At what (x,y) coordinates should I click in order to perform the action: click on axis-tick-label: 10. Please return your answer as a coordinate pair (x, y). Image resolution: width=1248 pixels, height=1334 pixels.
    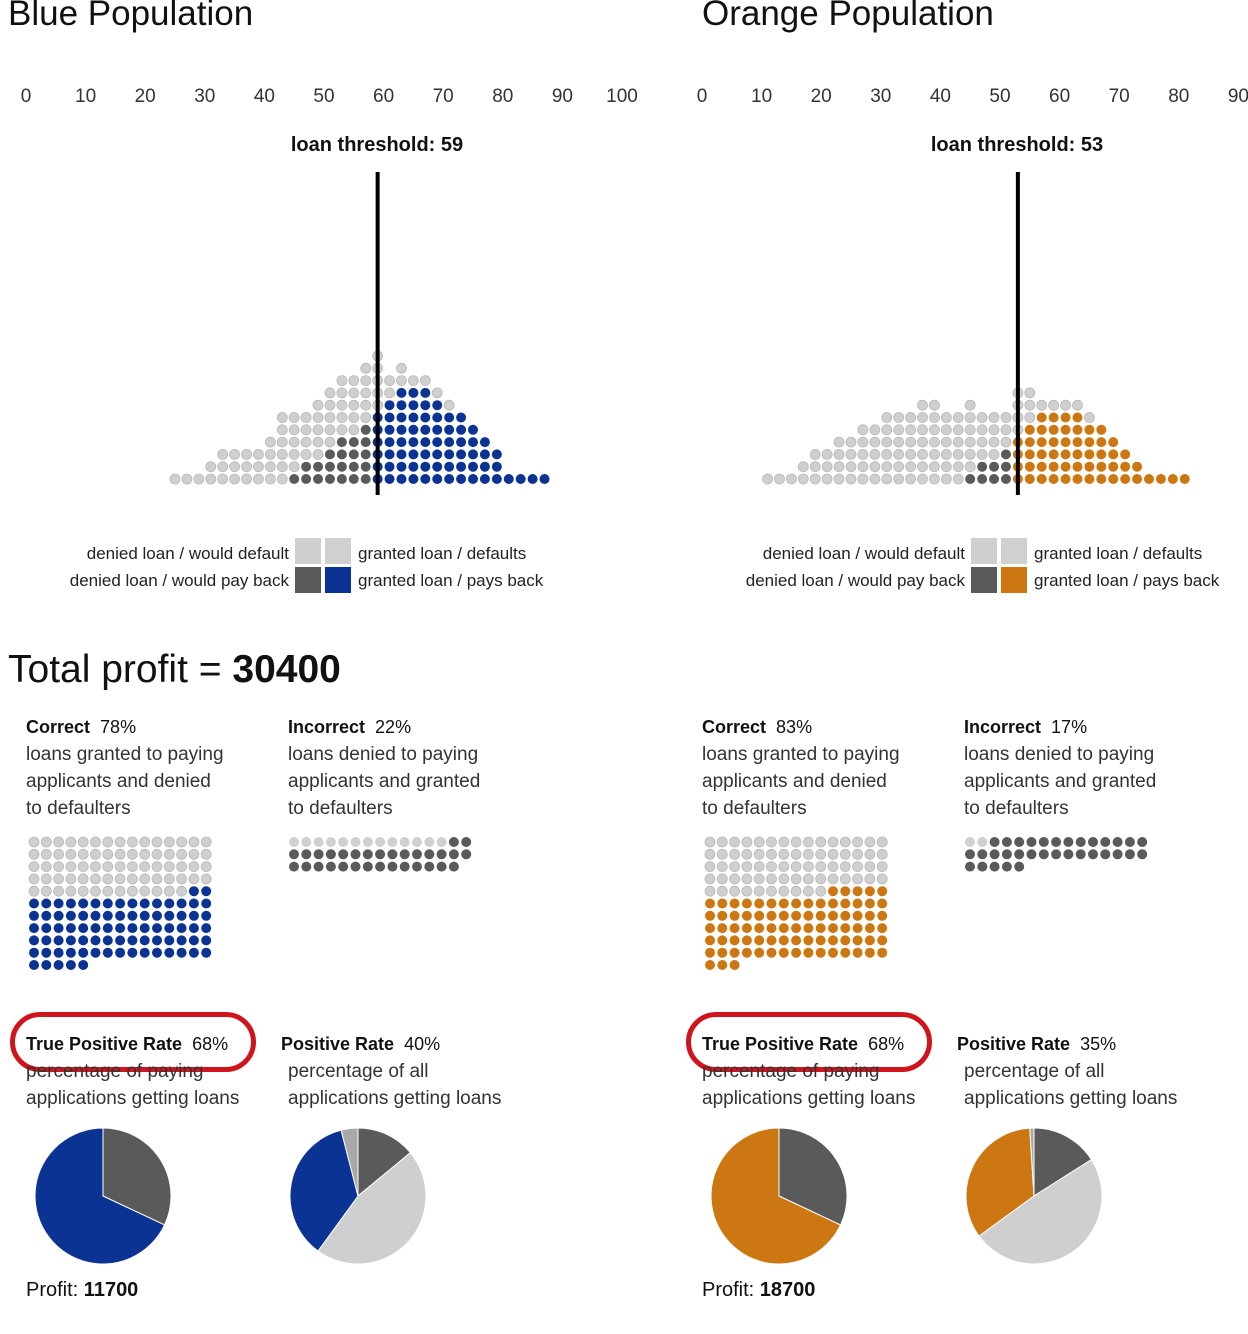
    Looking at the image, I should click on (86, 96).